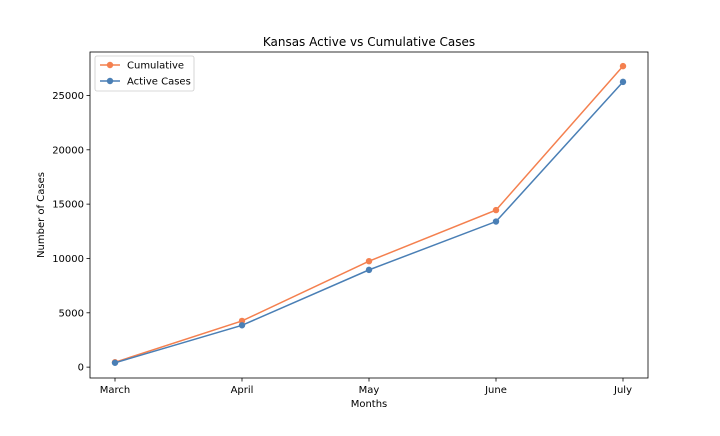 The height and width of the screenshot is (436, 720). Describe the element at coordinates (369, 390) in the screenshot. I see `x-tick-label: May` at that location.